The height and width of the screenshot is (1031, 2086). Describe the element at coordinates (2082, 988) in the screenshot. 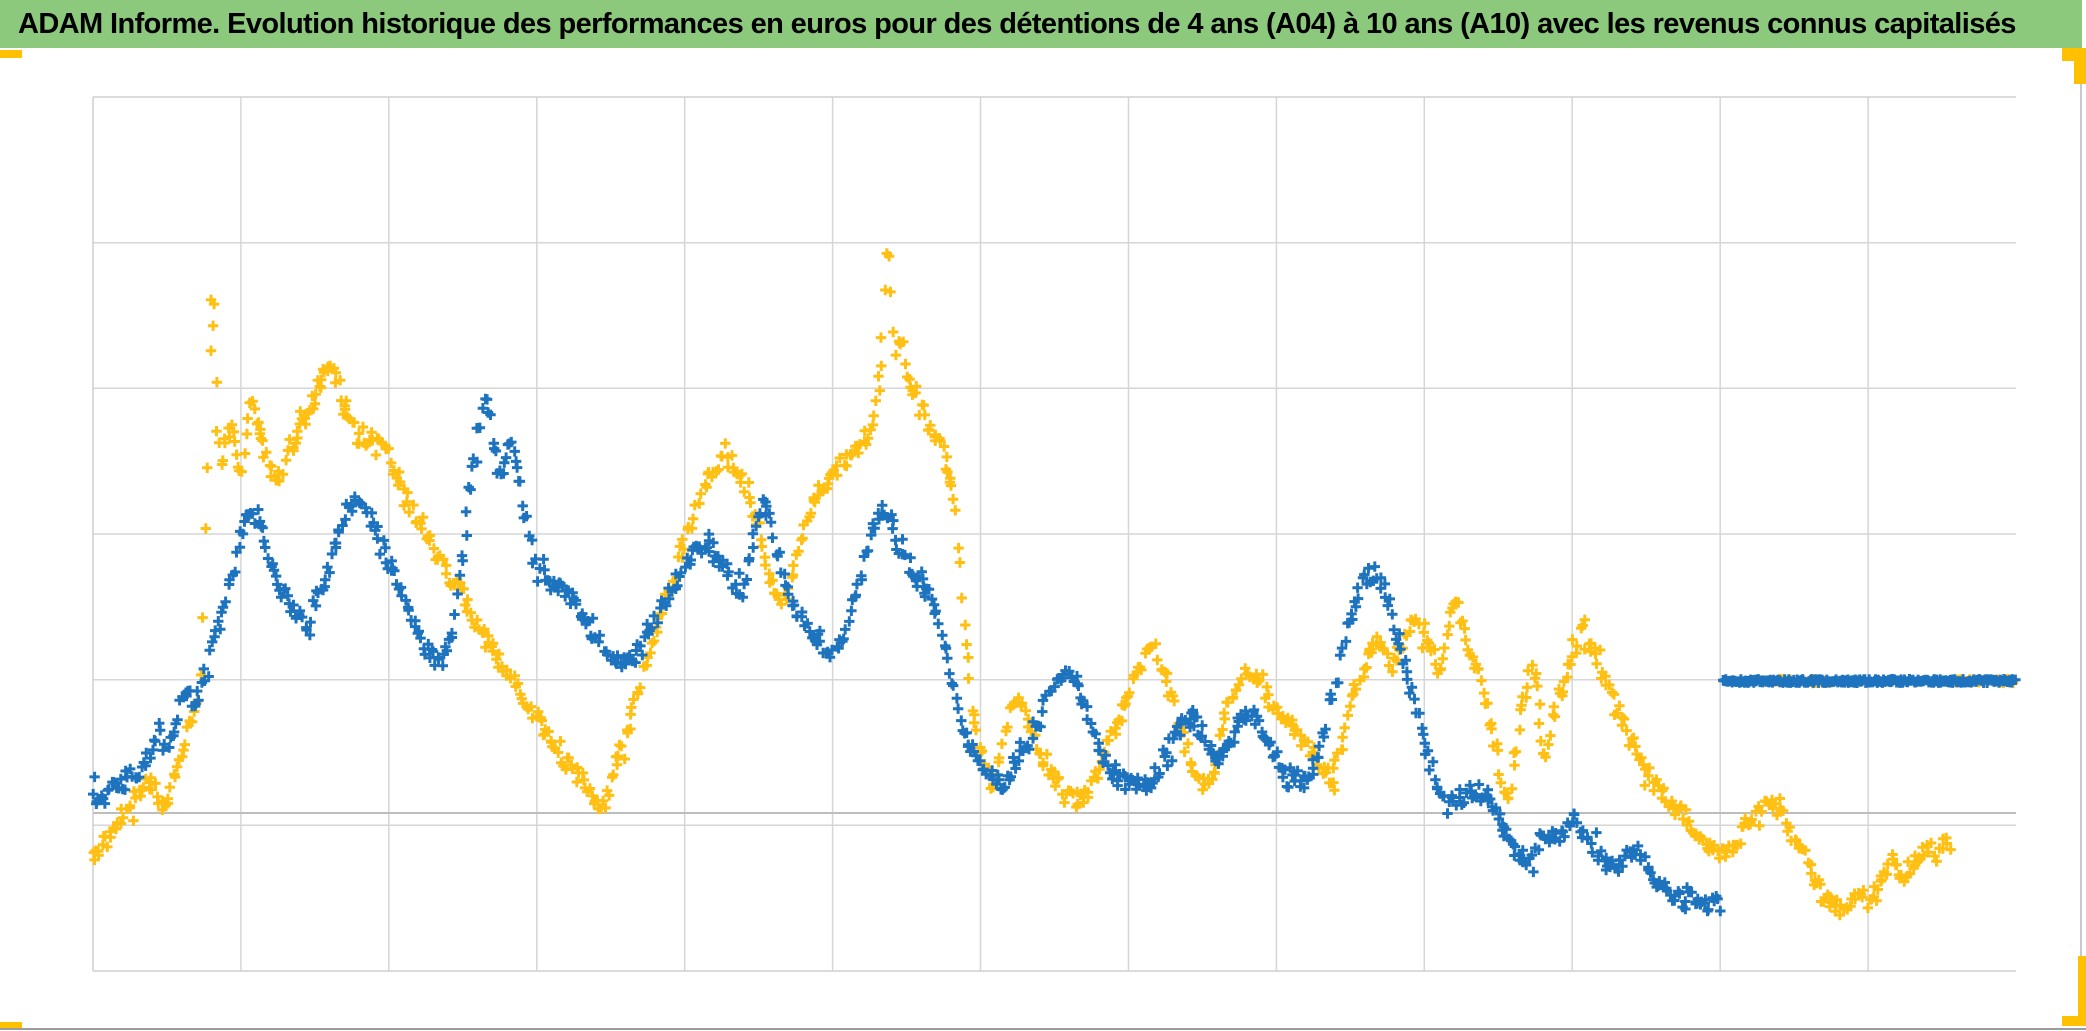

I see `frame-accent-bottom-right-leg` at that location.